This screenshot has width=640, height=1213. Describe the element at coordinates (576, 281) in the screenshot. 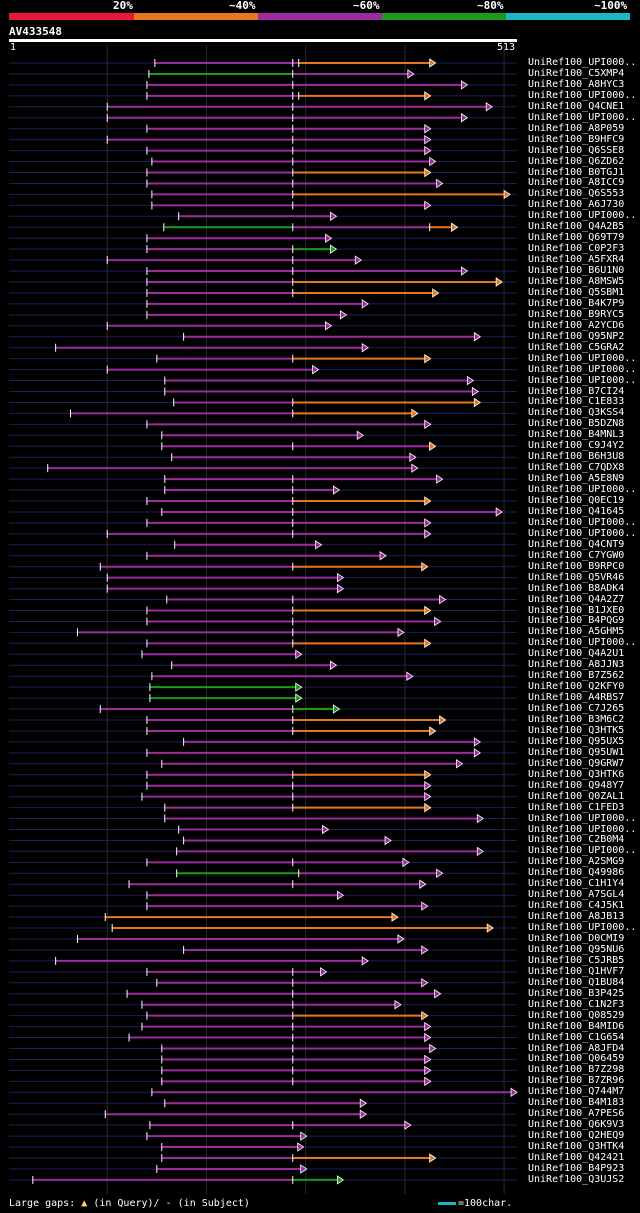

I see `hit-name: UniRef100_A8MSW5` at that location.